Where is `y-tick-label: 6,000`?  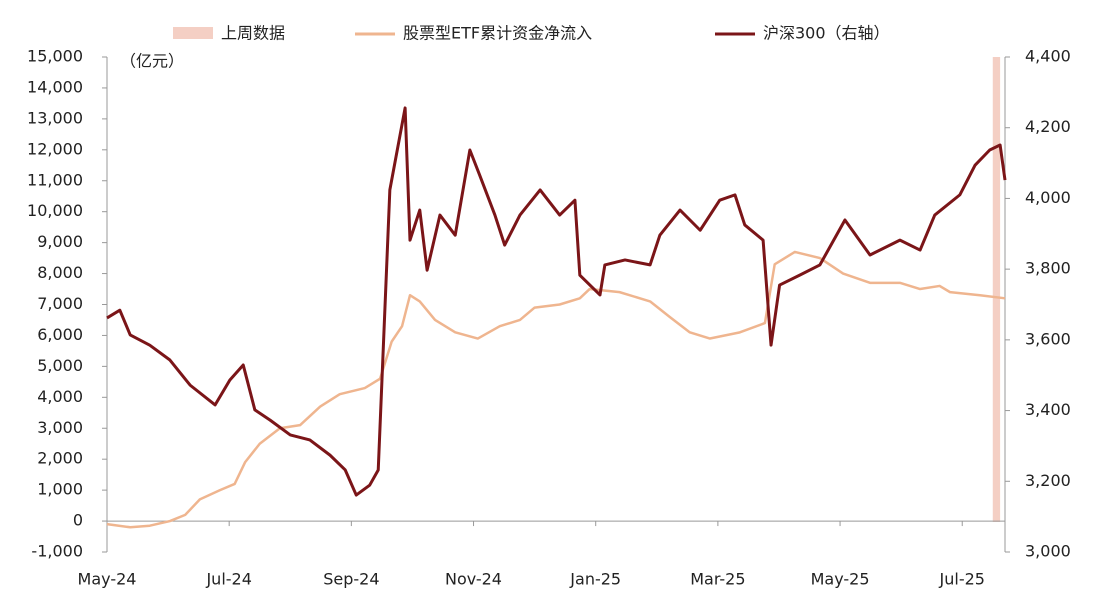 y-tick-label: 6,000 is located at coordinates (60, 334).